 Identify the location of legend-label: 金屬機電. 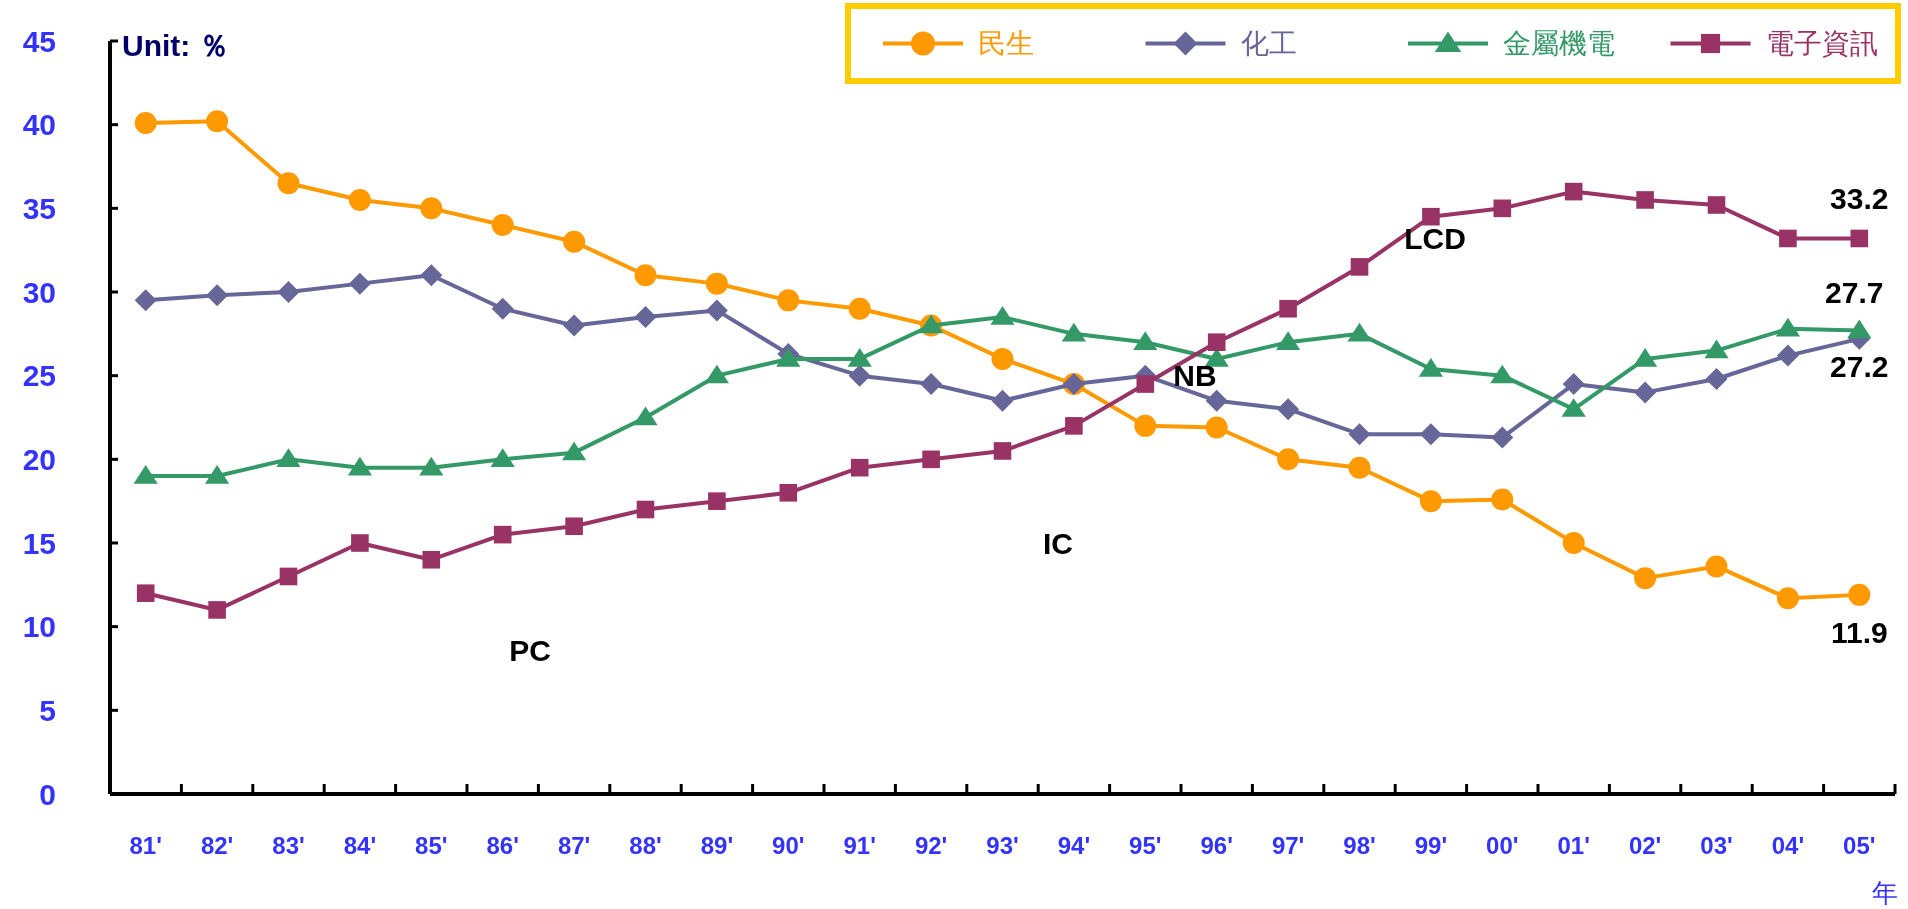
(1559, 43).